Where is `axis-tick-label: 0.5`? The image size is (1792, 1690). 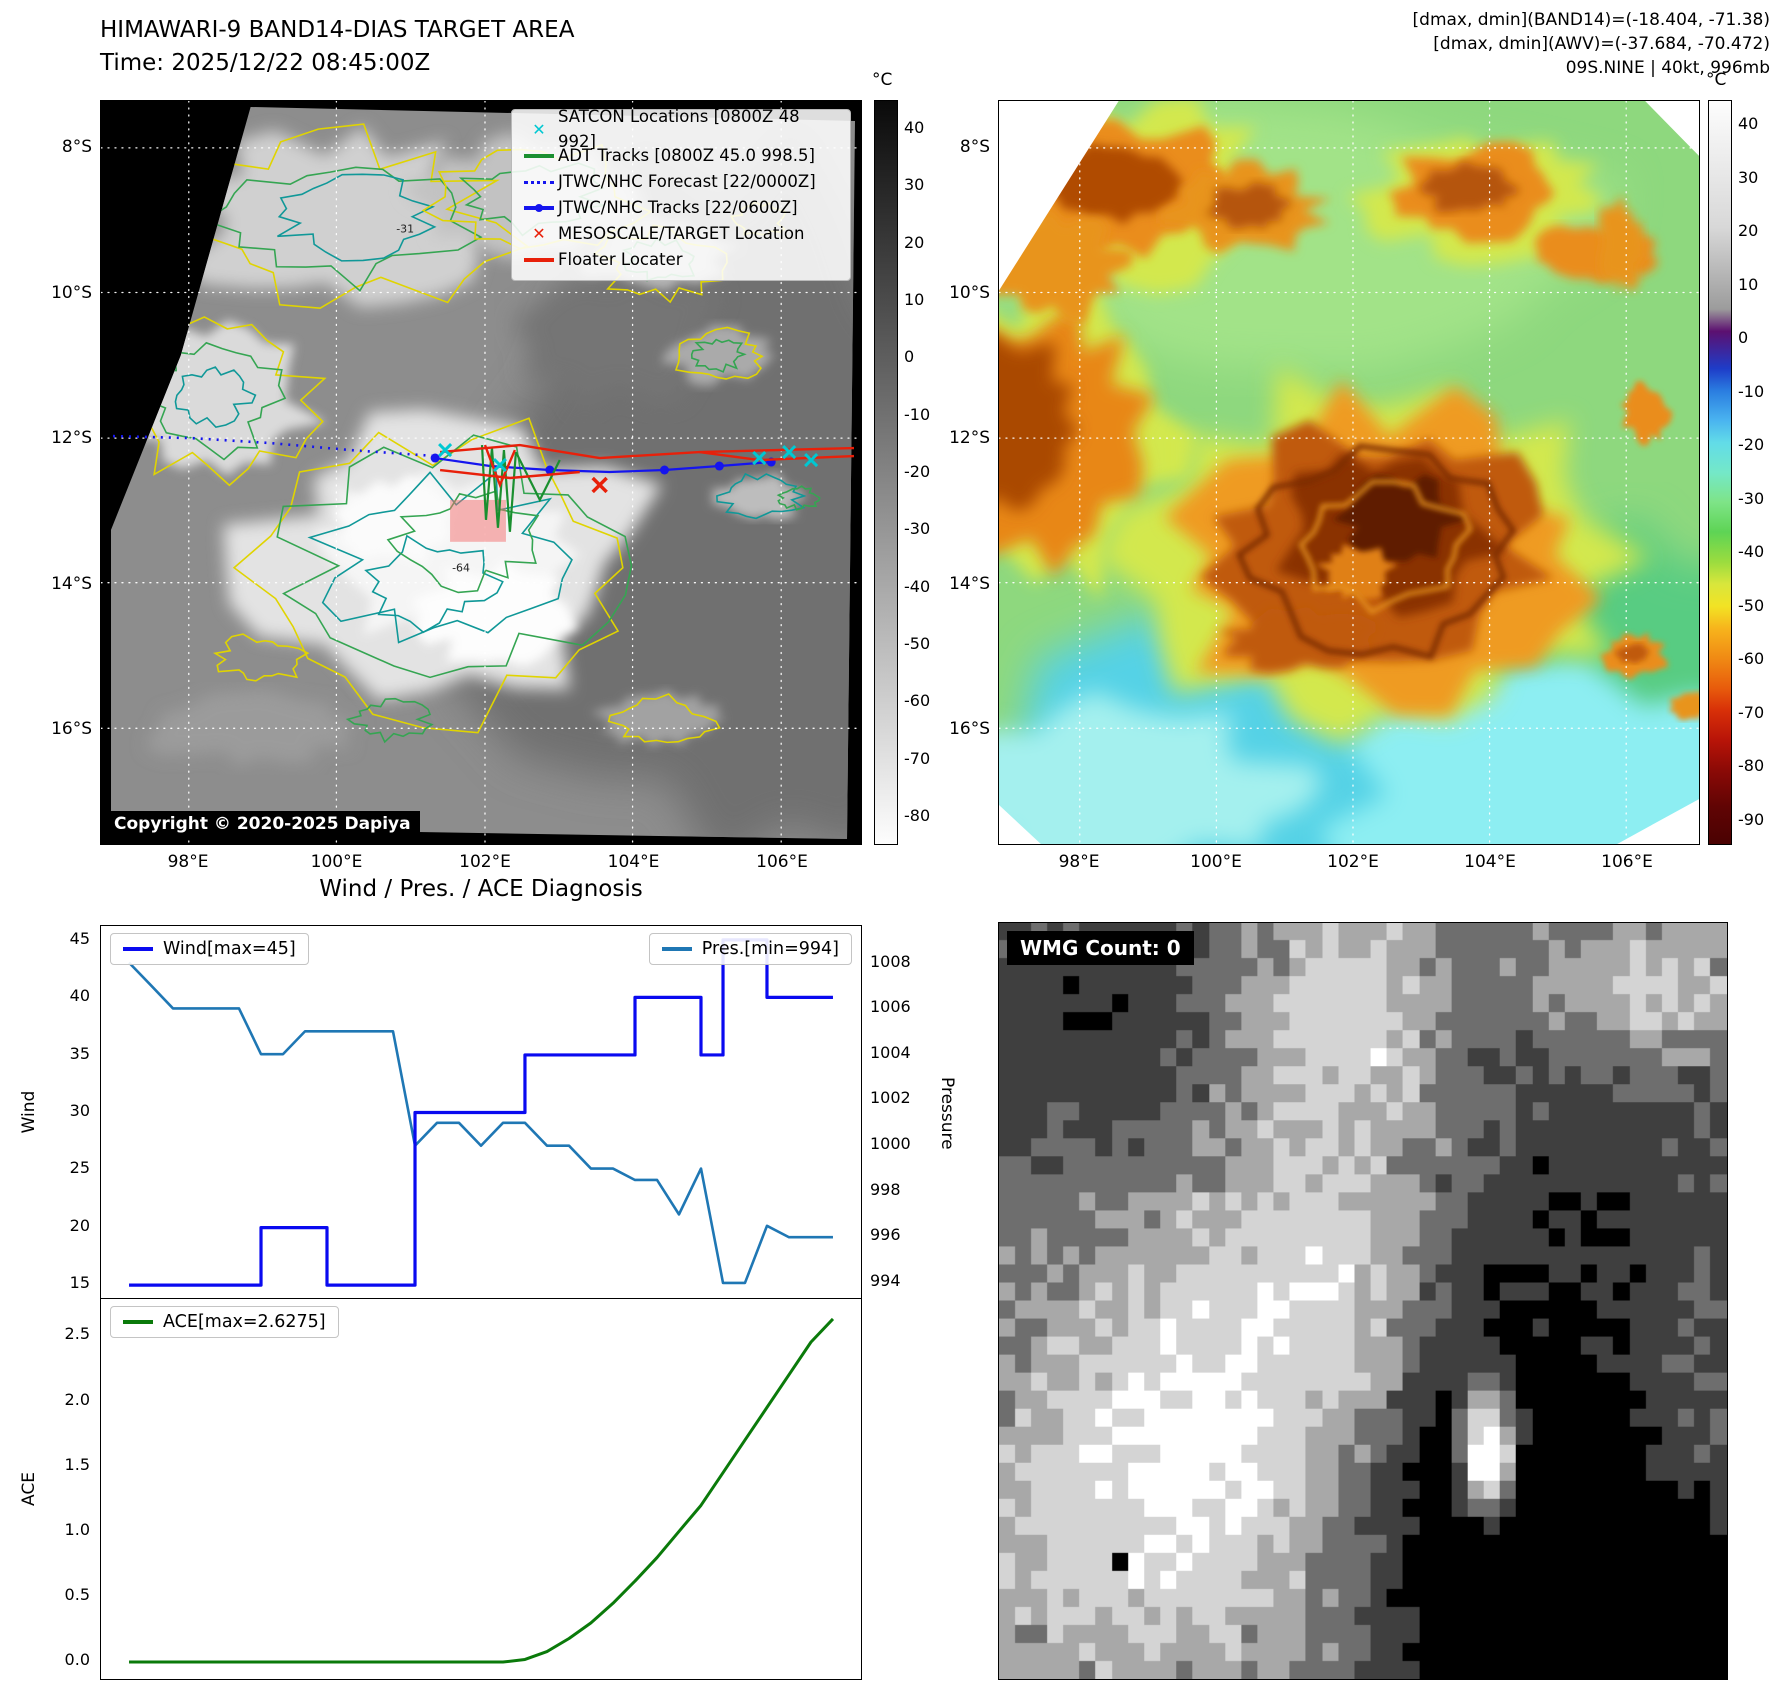 axis-tick-label: 0.5 is located at coordinates (77, 1594).